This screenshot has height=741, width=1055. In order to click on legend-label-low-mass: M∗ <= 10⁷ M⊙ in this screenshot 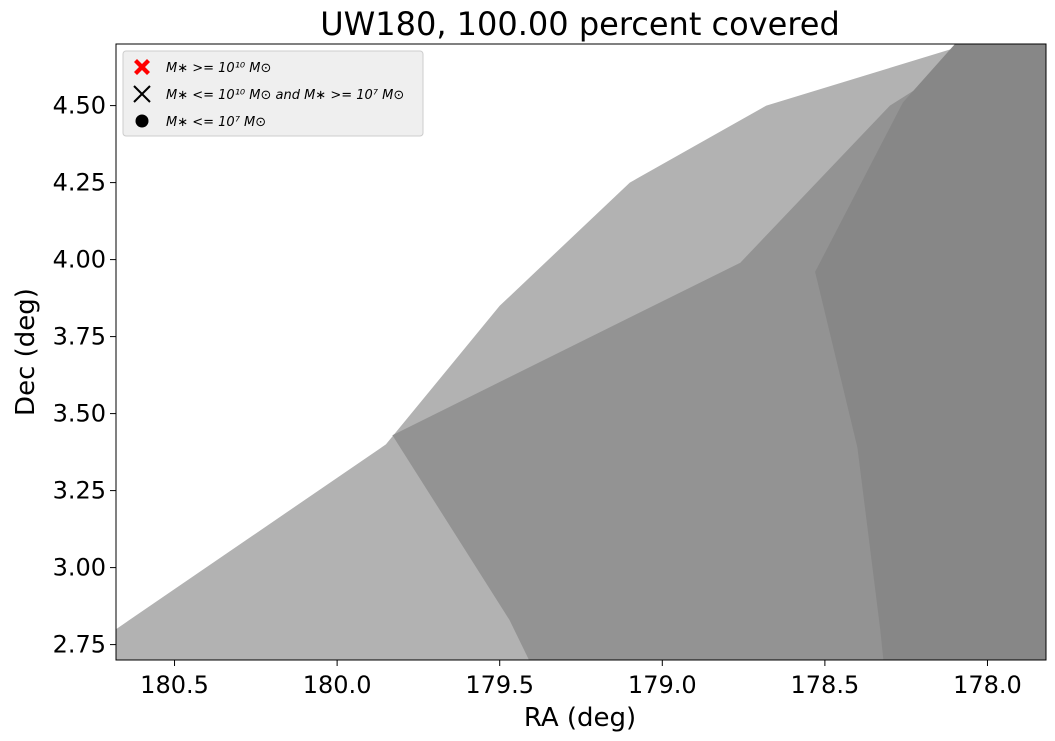, I will do `click(216, 122)`.